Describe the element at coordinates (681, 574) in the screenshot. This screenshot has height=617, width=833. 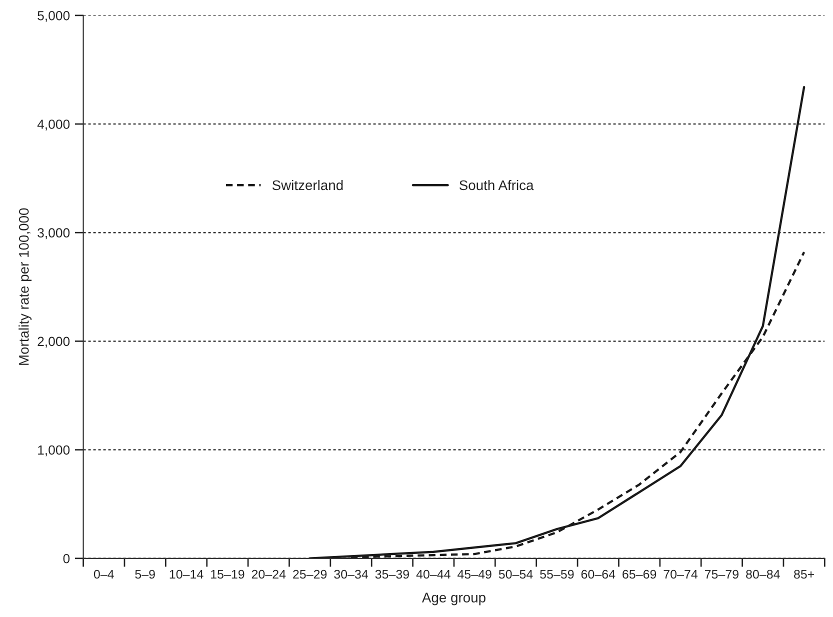
I see `x-tick-label: 70–74` at that location.